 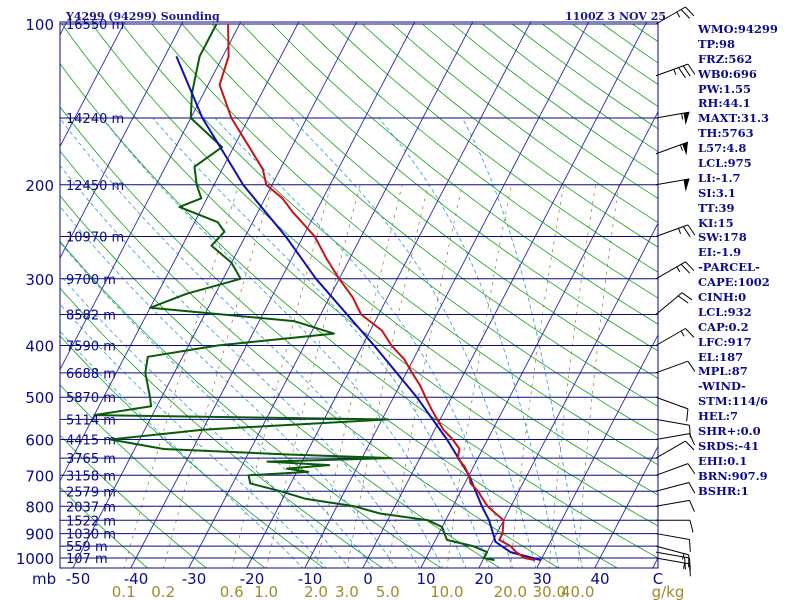 I want to click on mixing-ratio-tick-label: 40.0, so click(x=577, y=591).